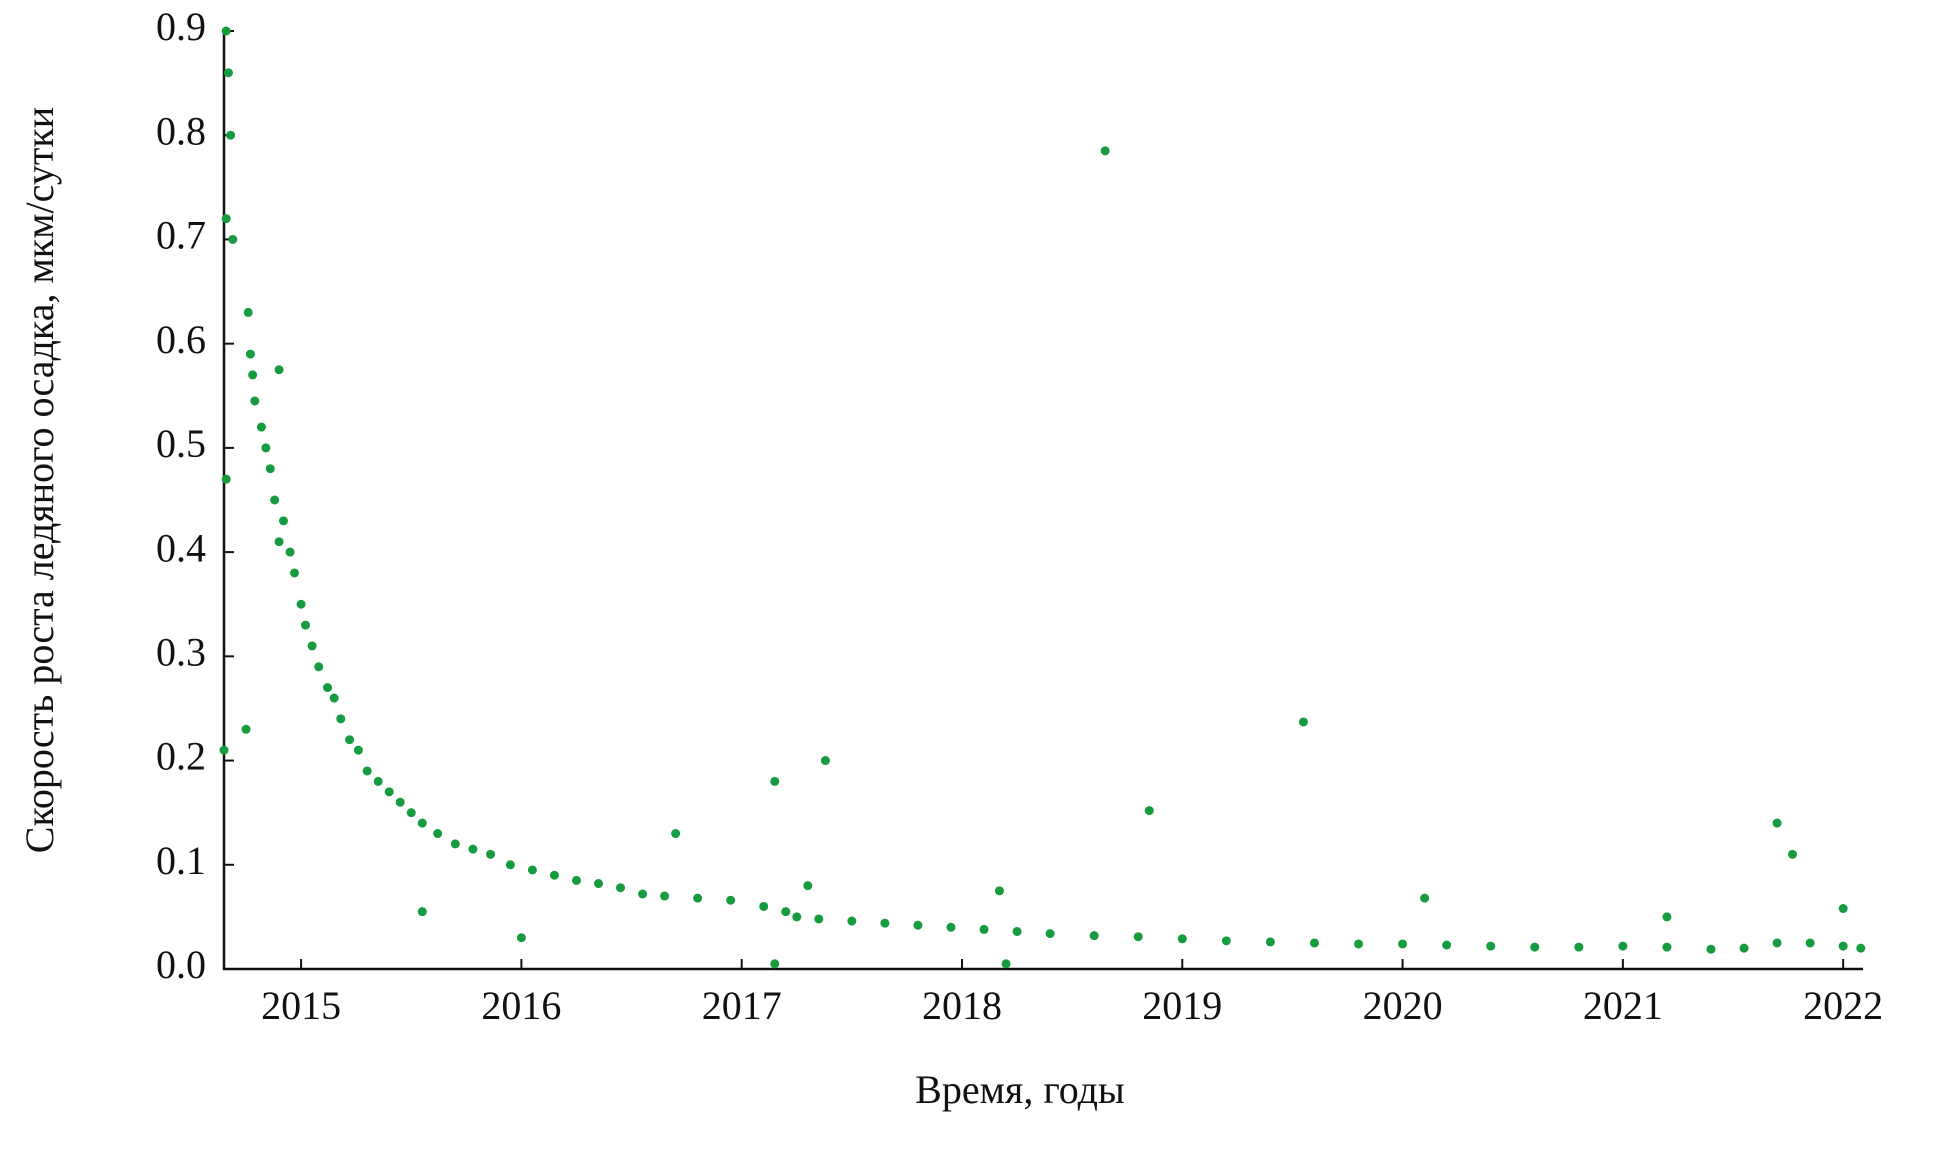 The width and height of the screenshot is (1946, 1155). What do you see at coordinates (181, 547) in the screenshot?
I see `y-tick-label: 0.4` at bounding box center [181, 547].